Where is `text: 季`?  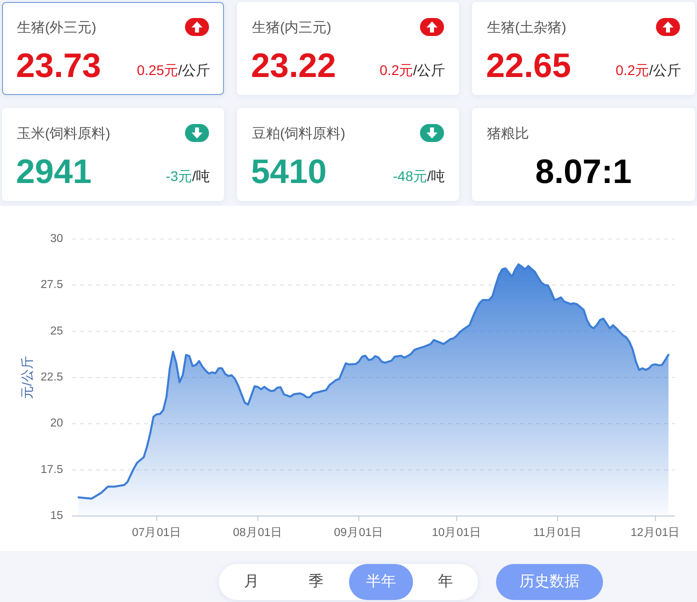
text: 季 is located at coordinates (316, 581).